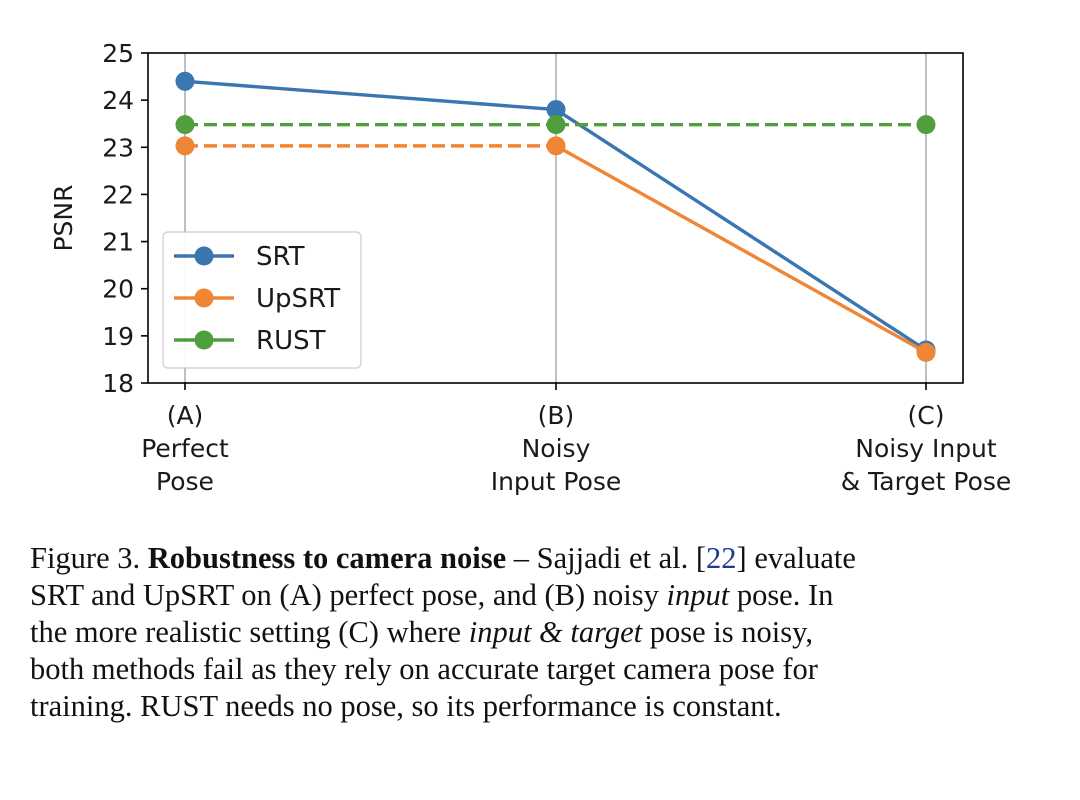 The image size is (1080, 800). Describe the element at coordinates (298, 299) in the screenshot. I see `legend-label: UpSRT` at that location.